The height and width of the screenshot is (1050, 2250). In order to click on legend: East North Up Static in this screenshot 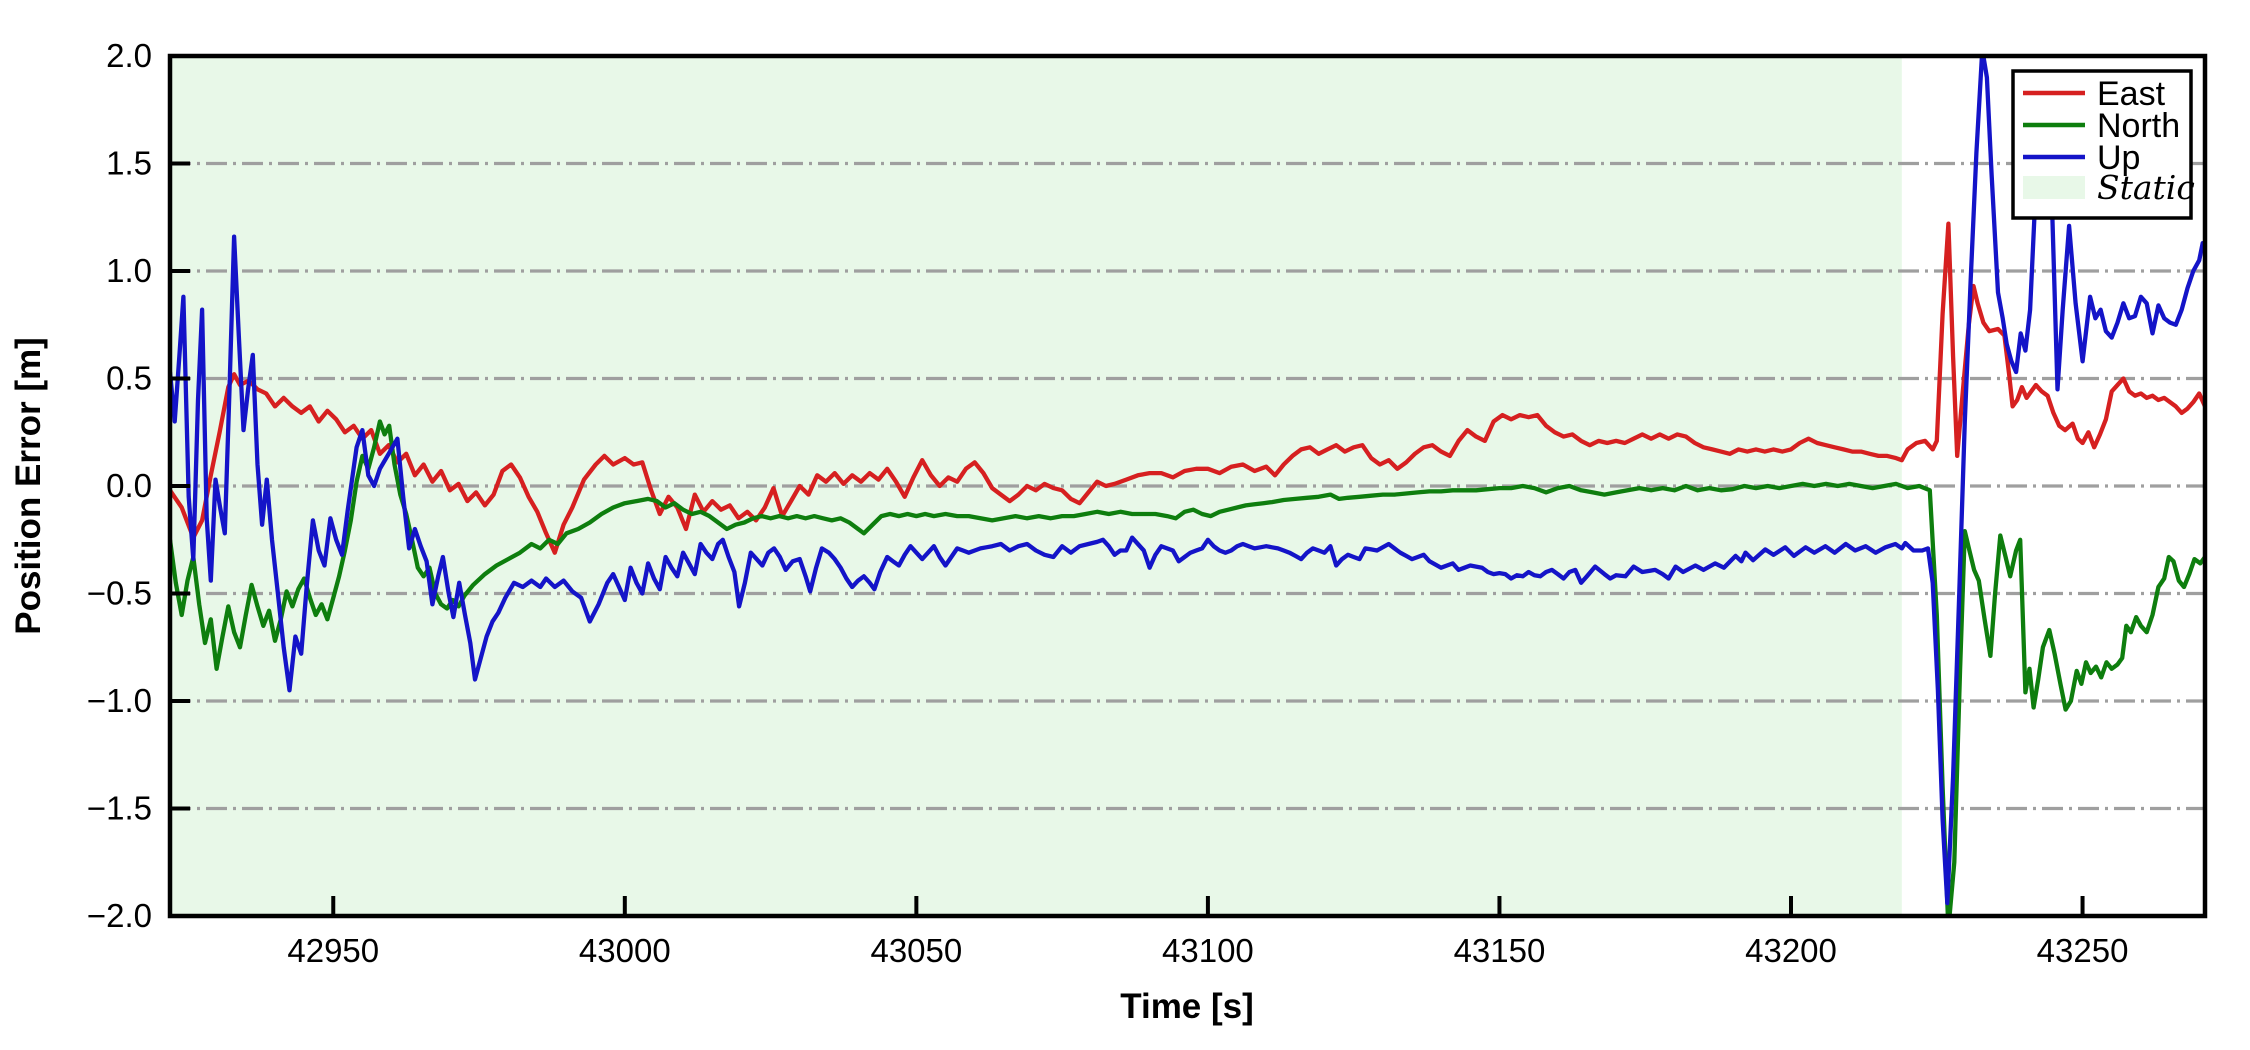, I will do `click(2103, 144)`.